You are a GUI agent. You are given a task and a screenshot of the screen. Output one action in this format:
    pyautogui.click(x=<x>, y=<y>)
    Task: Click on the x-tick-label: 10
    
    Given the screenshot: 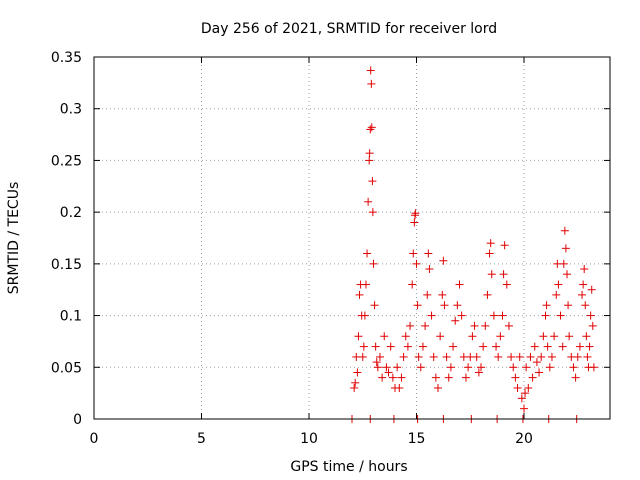 What is the action you would take?
    pyautogui.click(x=309, y=439)
    